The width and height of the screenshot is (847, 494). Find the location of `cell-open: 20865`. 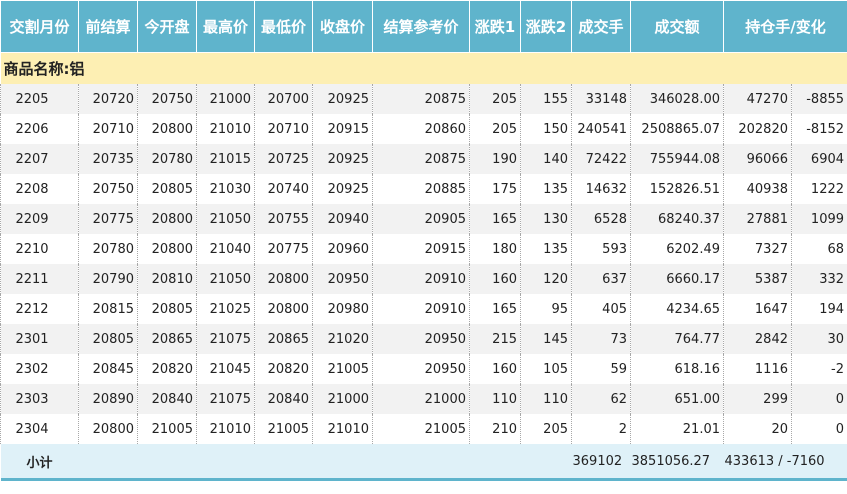

cell-open: 20865 is located at coordinates (167, 339).